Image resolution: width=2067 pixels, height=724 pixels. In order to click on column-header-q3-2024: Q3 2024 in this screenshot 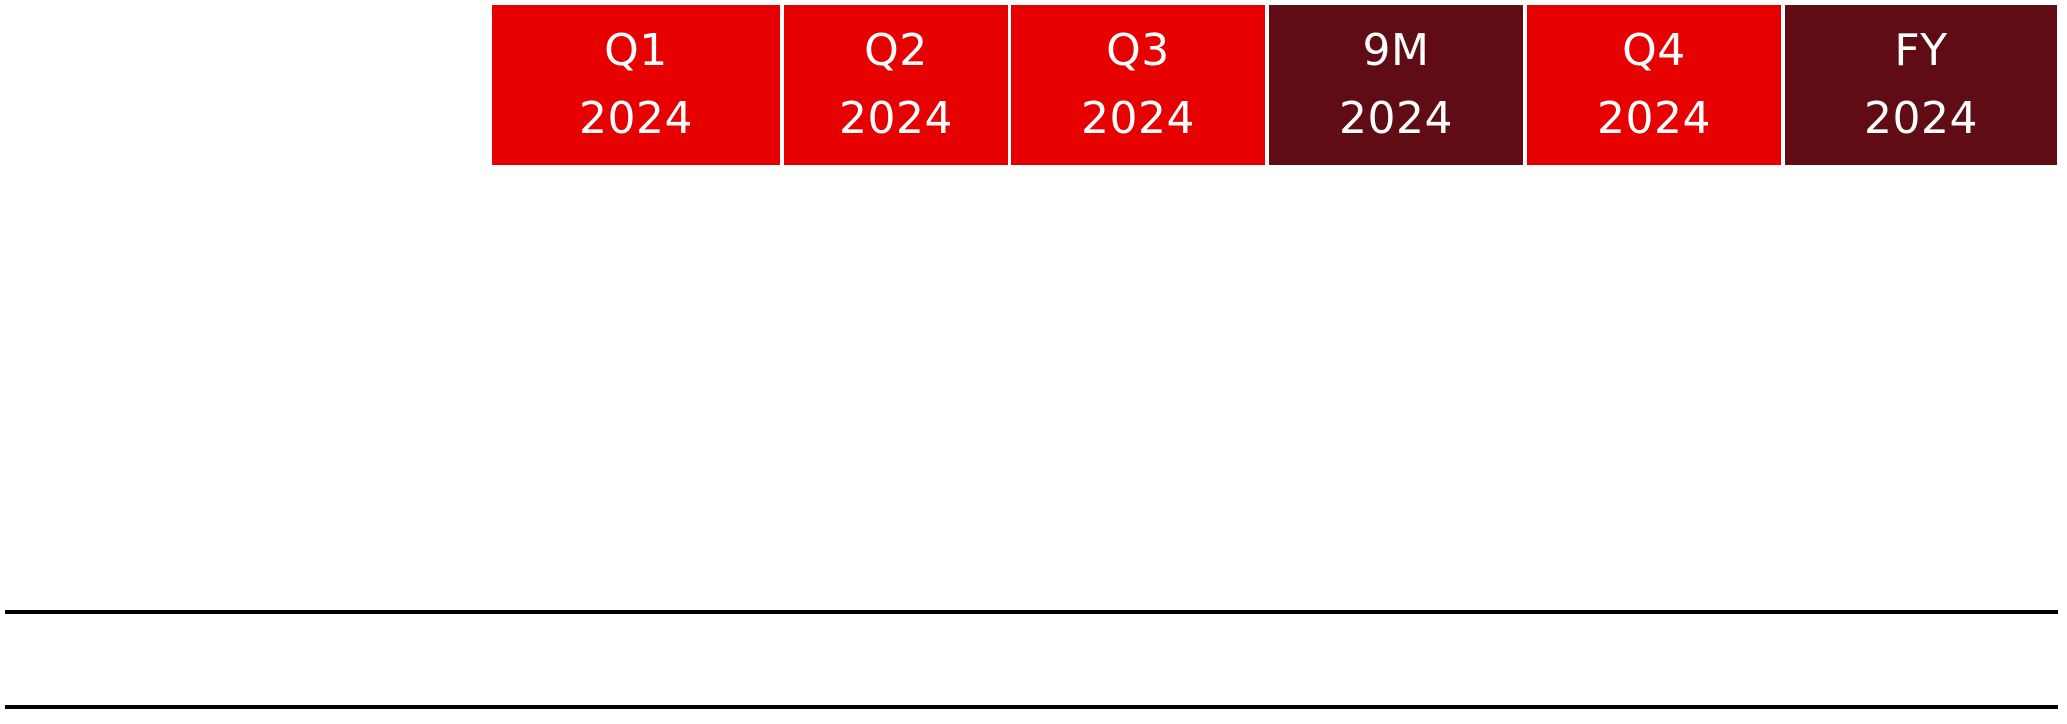, I will do `click(1138, 85)`.